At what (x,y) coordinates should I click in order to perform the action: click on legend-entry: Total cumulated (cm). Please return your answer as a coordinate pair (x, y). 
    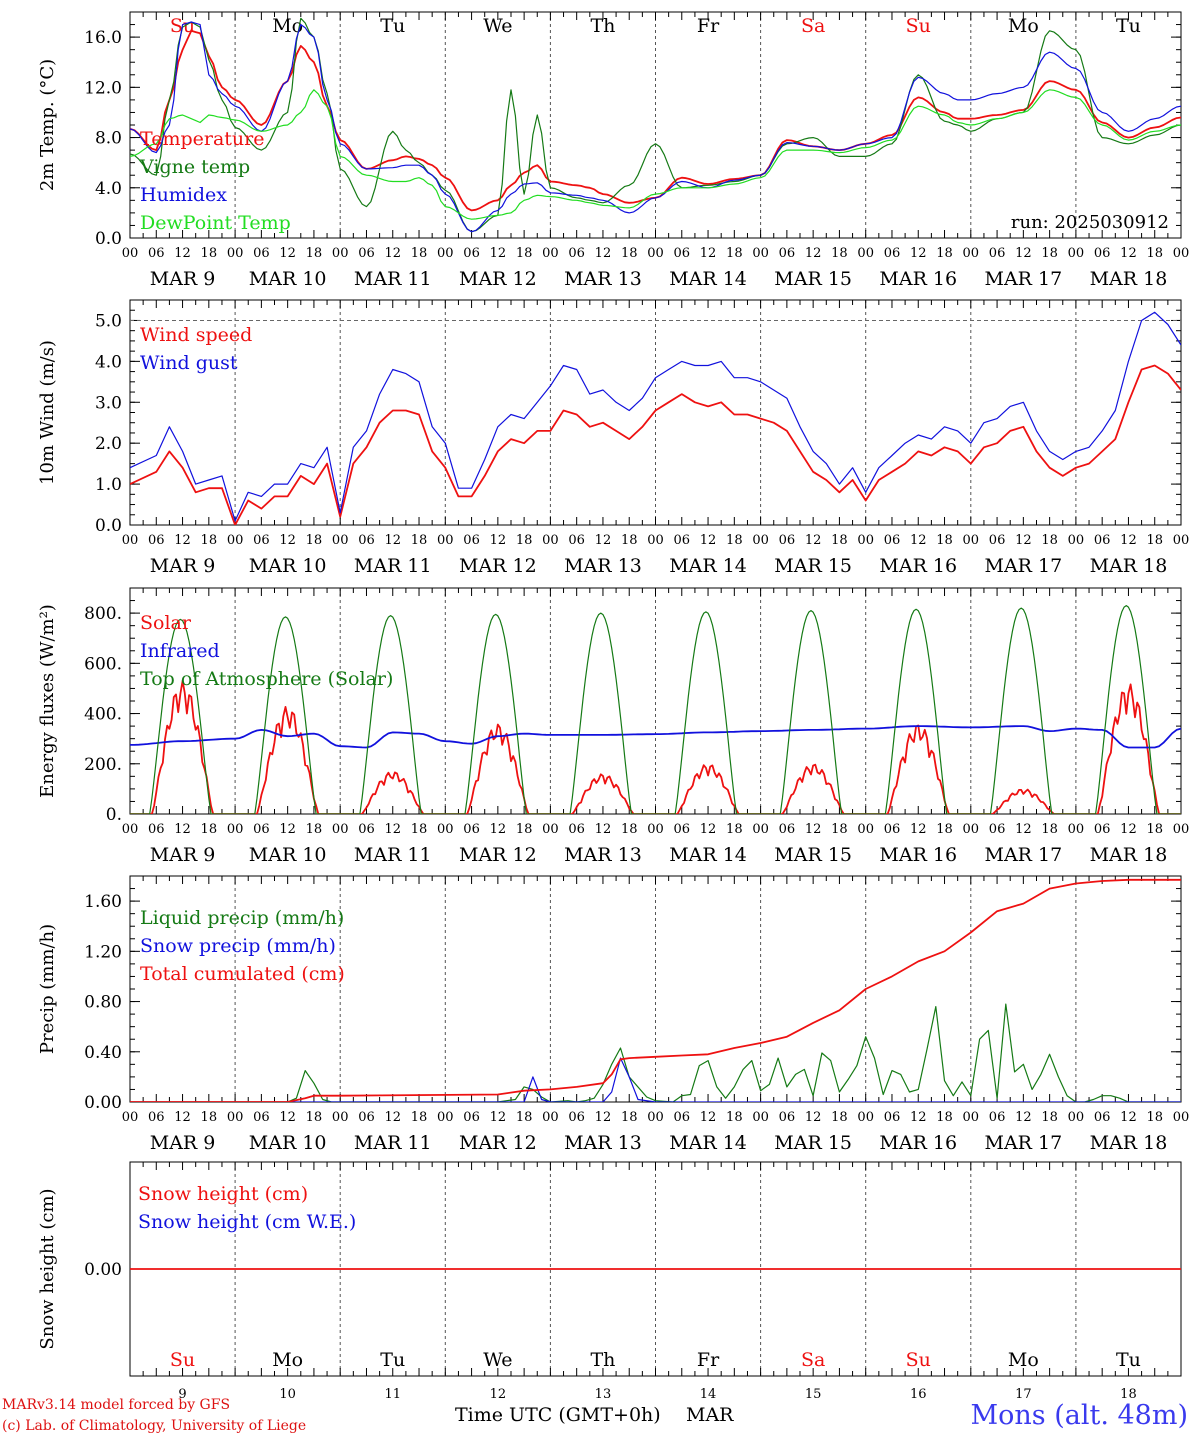
    Looking at the image, I should click on (242, 974).